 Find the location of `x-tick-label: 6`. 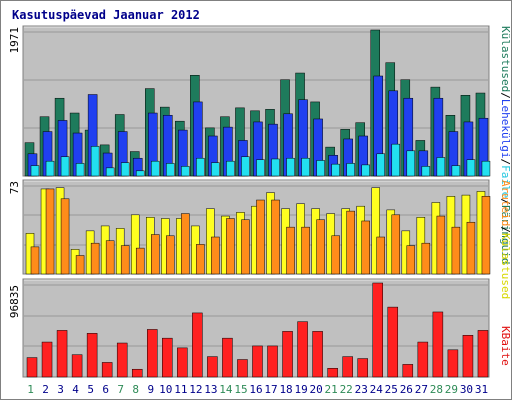

x-tick-label: 6 is located at coordinates (105, 389).